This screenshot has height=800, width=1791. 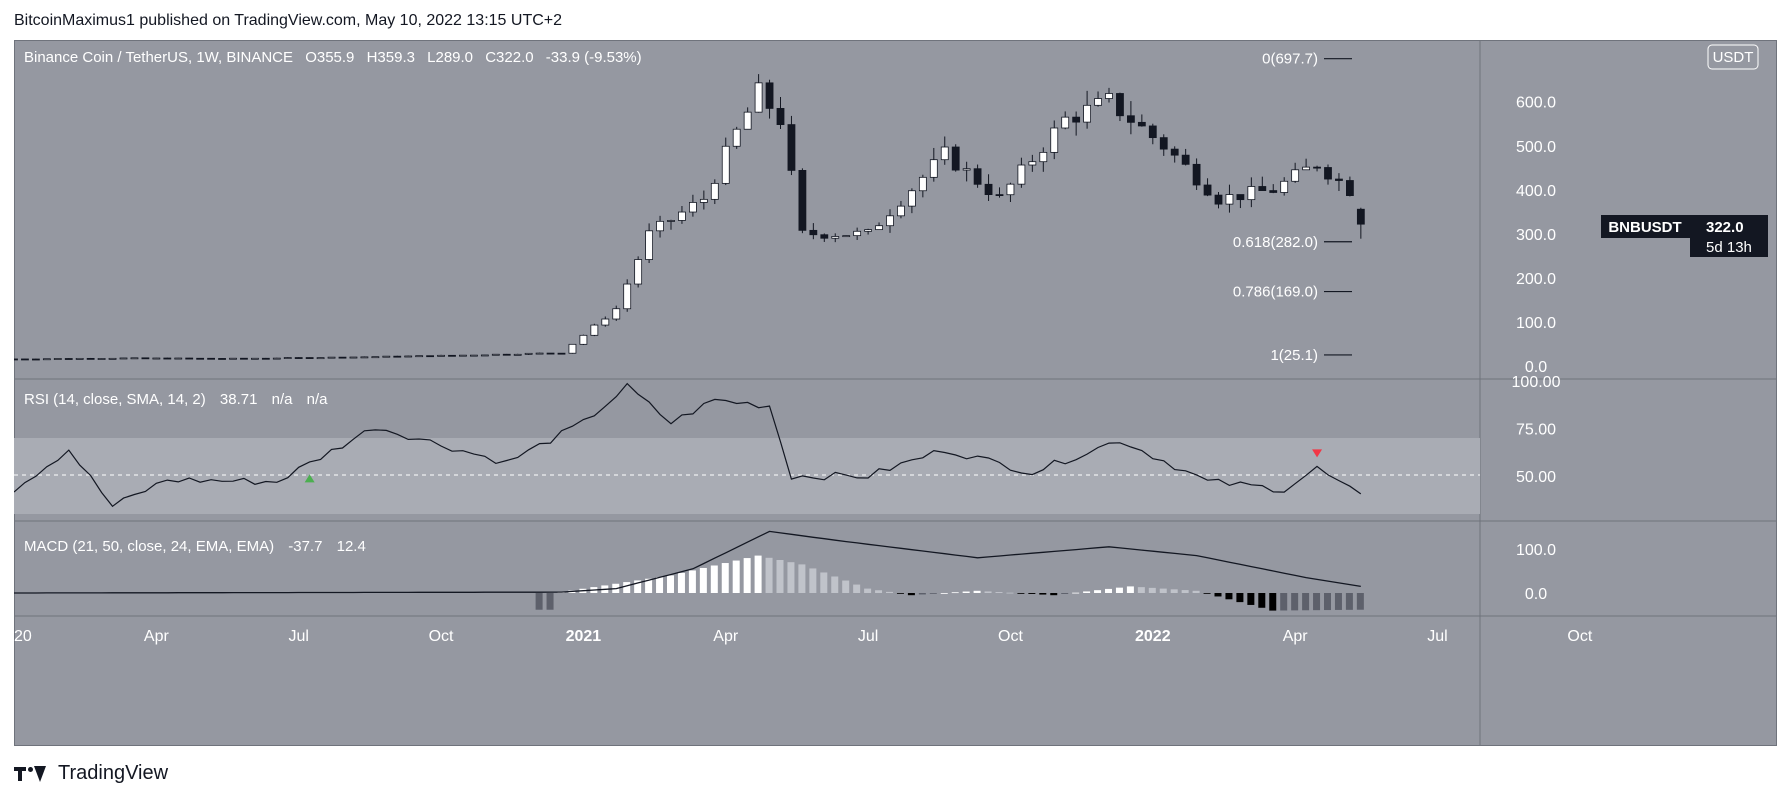 I want to click on price-axis: 600.0 500.0 400.0 300.0 200.0 100.0 0.0, so click(x=1536, y=235).